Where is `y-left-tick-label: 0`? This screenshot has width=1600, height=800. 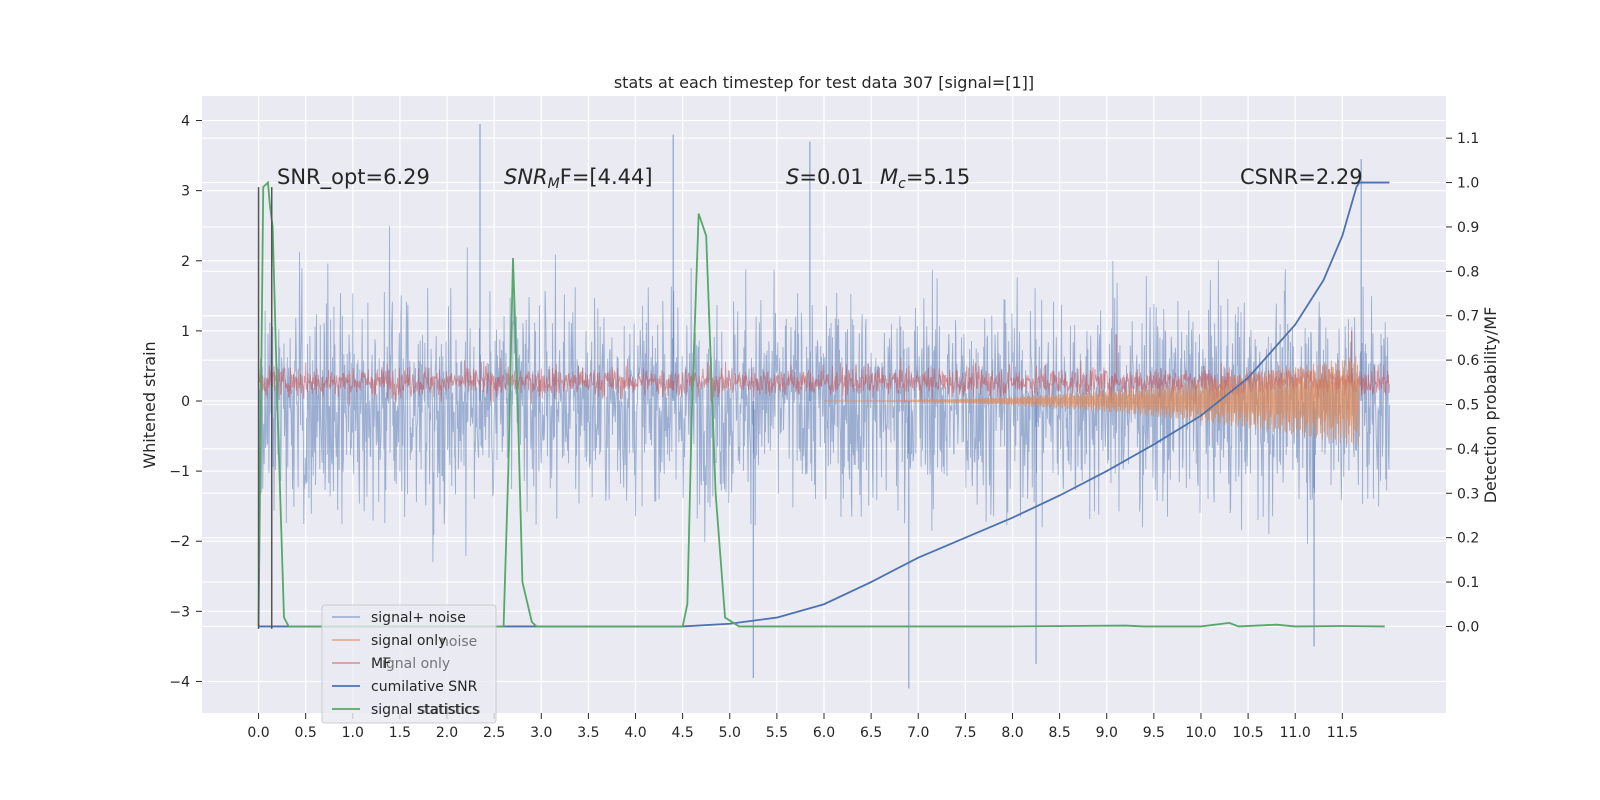 y-left-tick-label: 0 is located at coordinates (185, 402).